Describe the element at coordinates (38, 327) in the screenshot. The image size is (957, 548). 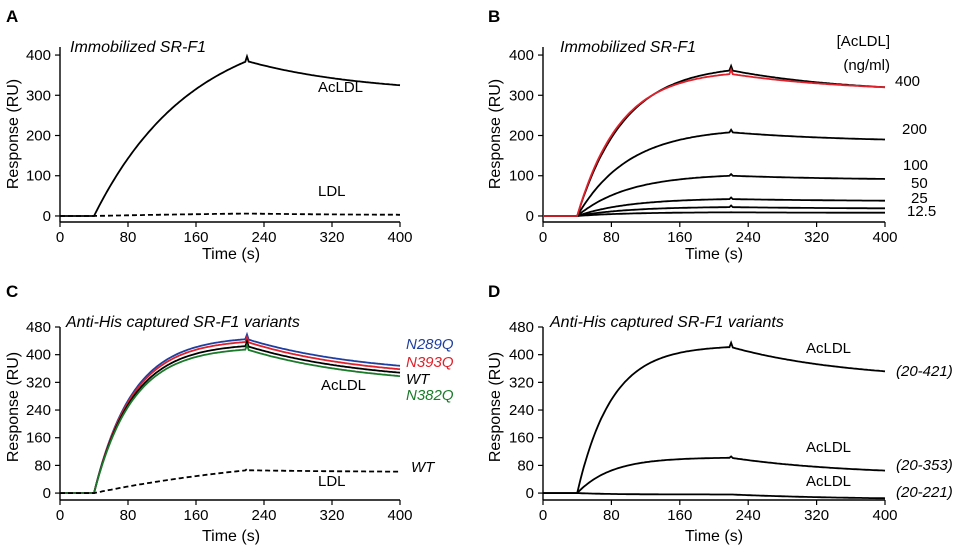
I see `panel-c-y-tick-label: 480` at that location.